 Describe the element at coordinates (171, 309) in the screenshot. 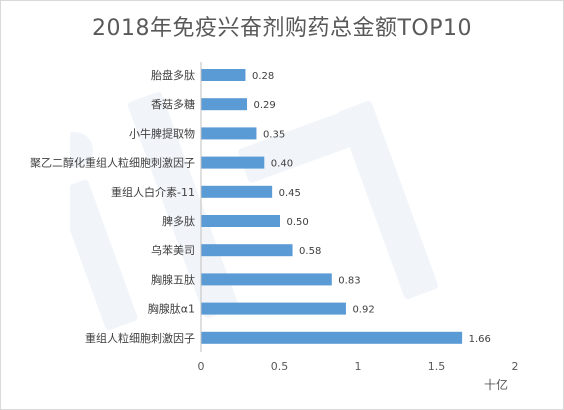

I see `category-label-8: 胸腺肽α1` at that location.